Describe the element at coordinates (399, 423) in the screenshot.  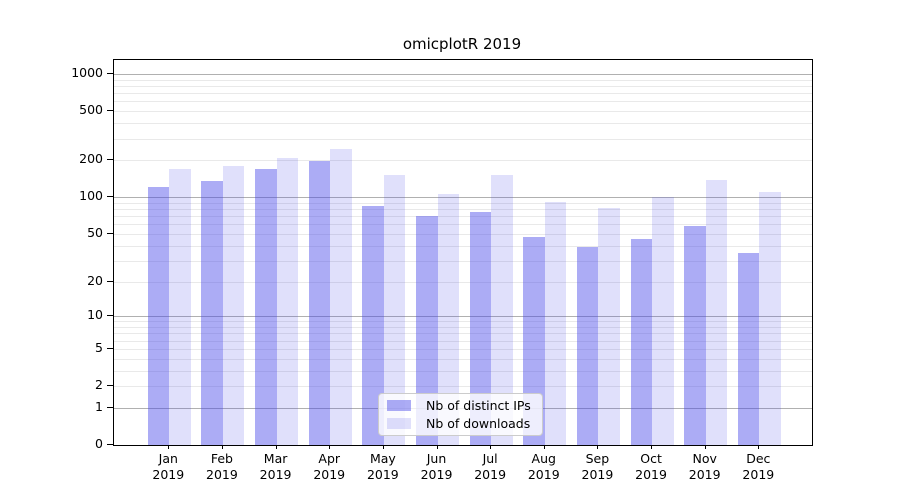
I see `legend-swatch-downloads` at that location.